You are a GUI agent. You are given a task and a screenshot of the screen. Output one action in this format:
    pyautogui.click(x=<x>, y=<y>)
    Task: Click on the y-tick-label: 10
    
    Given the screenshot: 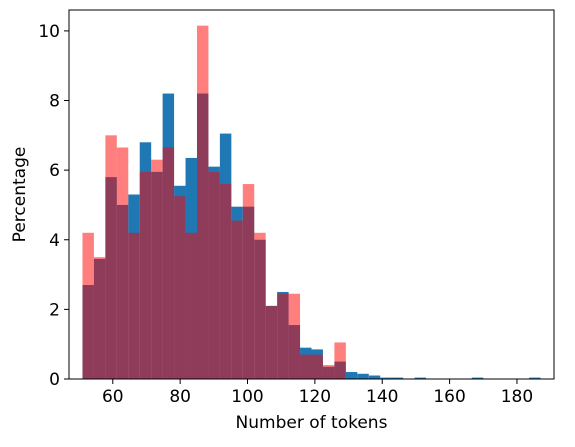 What is the action you would take?
    pyautogui.click(x=49, y=32)
    